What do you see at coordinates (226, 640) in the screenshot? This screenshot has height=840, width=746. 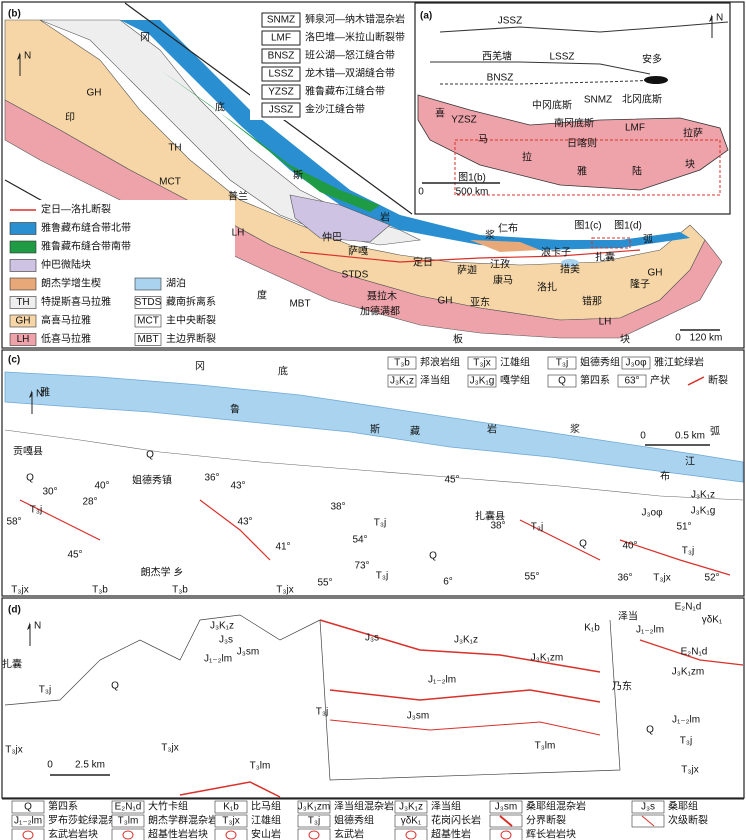 I see `map-label: J₃s` at bounding box center [226, 640].